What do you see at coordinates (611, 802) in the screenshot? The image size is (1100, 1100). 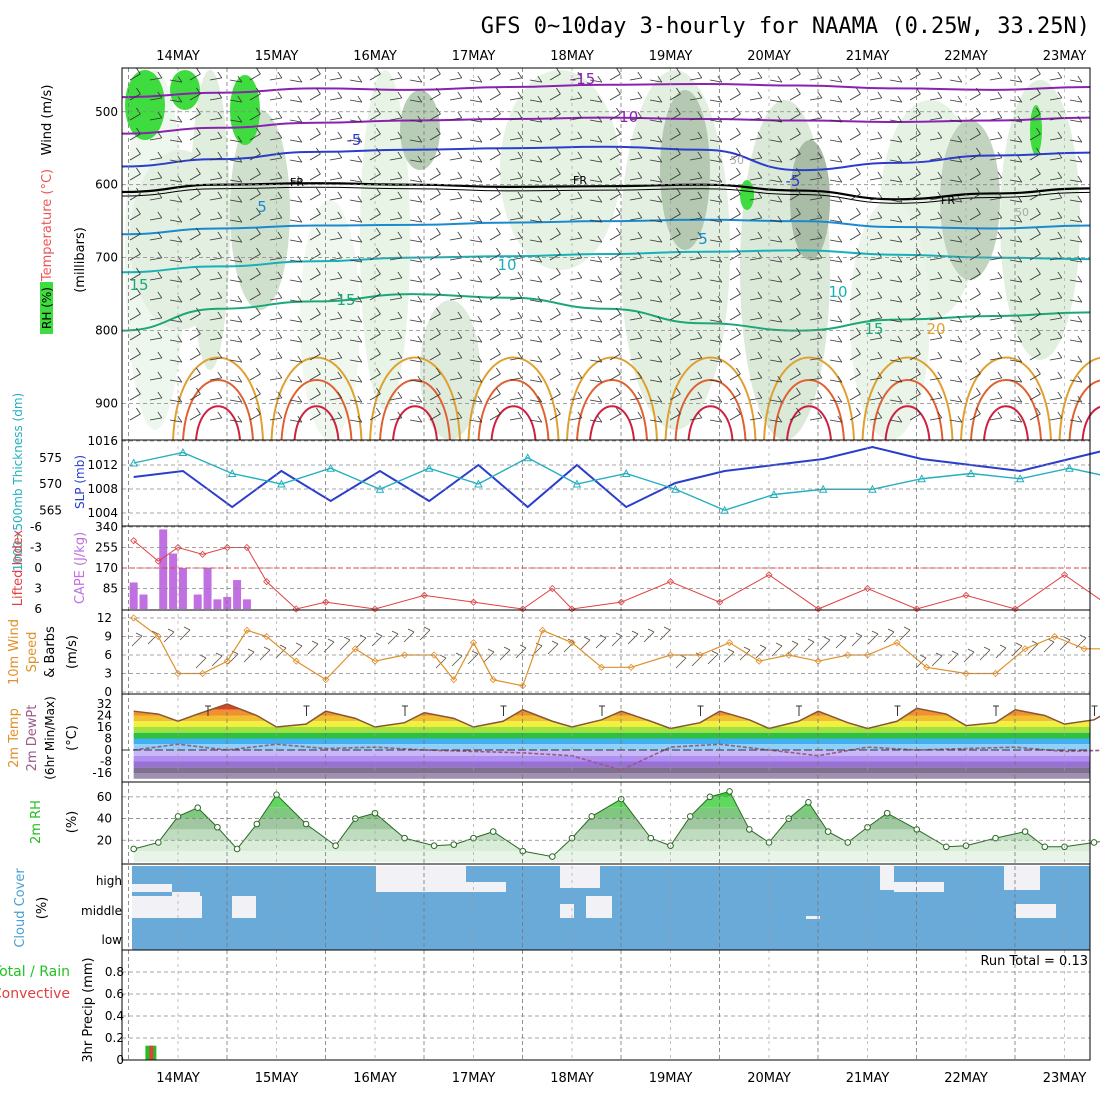 I see `rh-band` at bounding box center [611, 802].